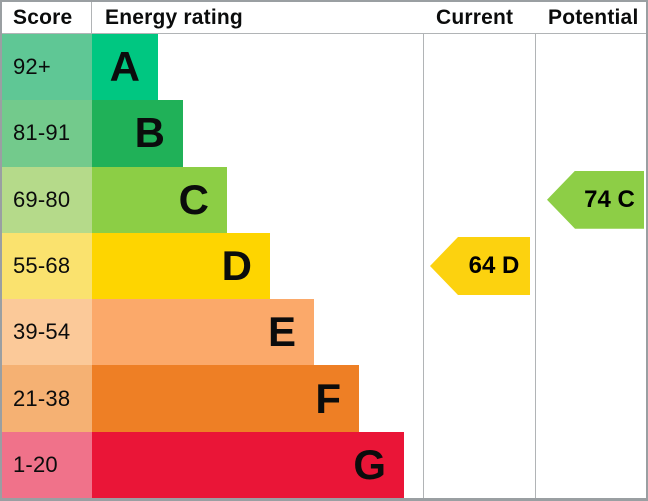  I want to click on score-range-c: 69-80, so click(47, 199).